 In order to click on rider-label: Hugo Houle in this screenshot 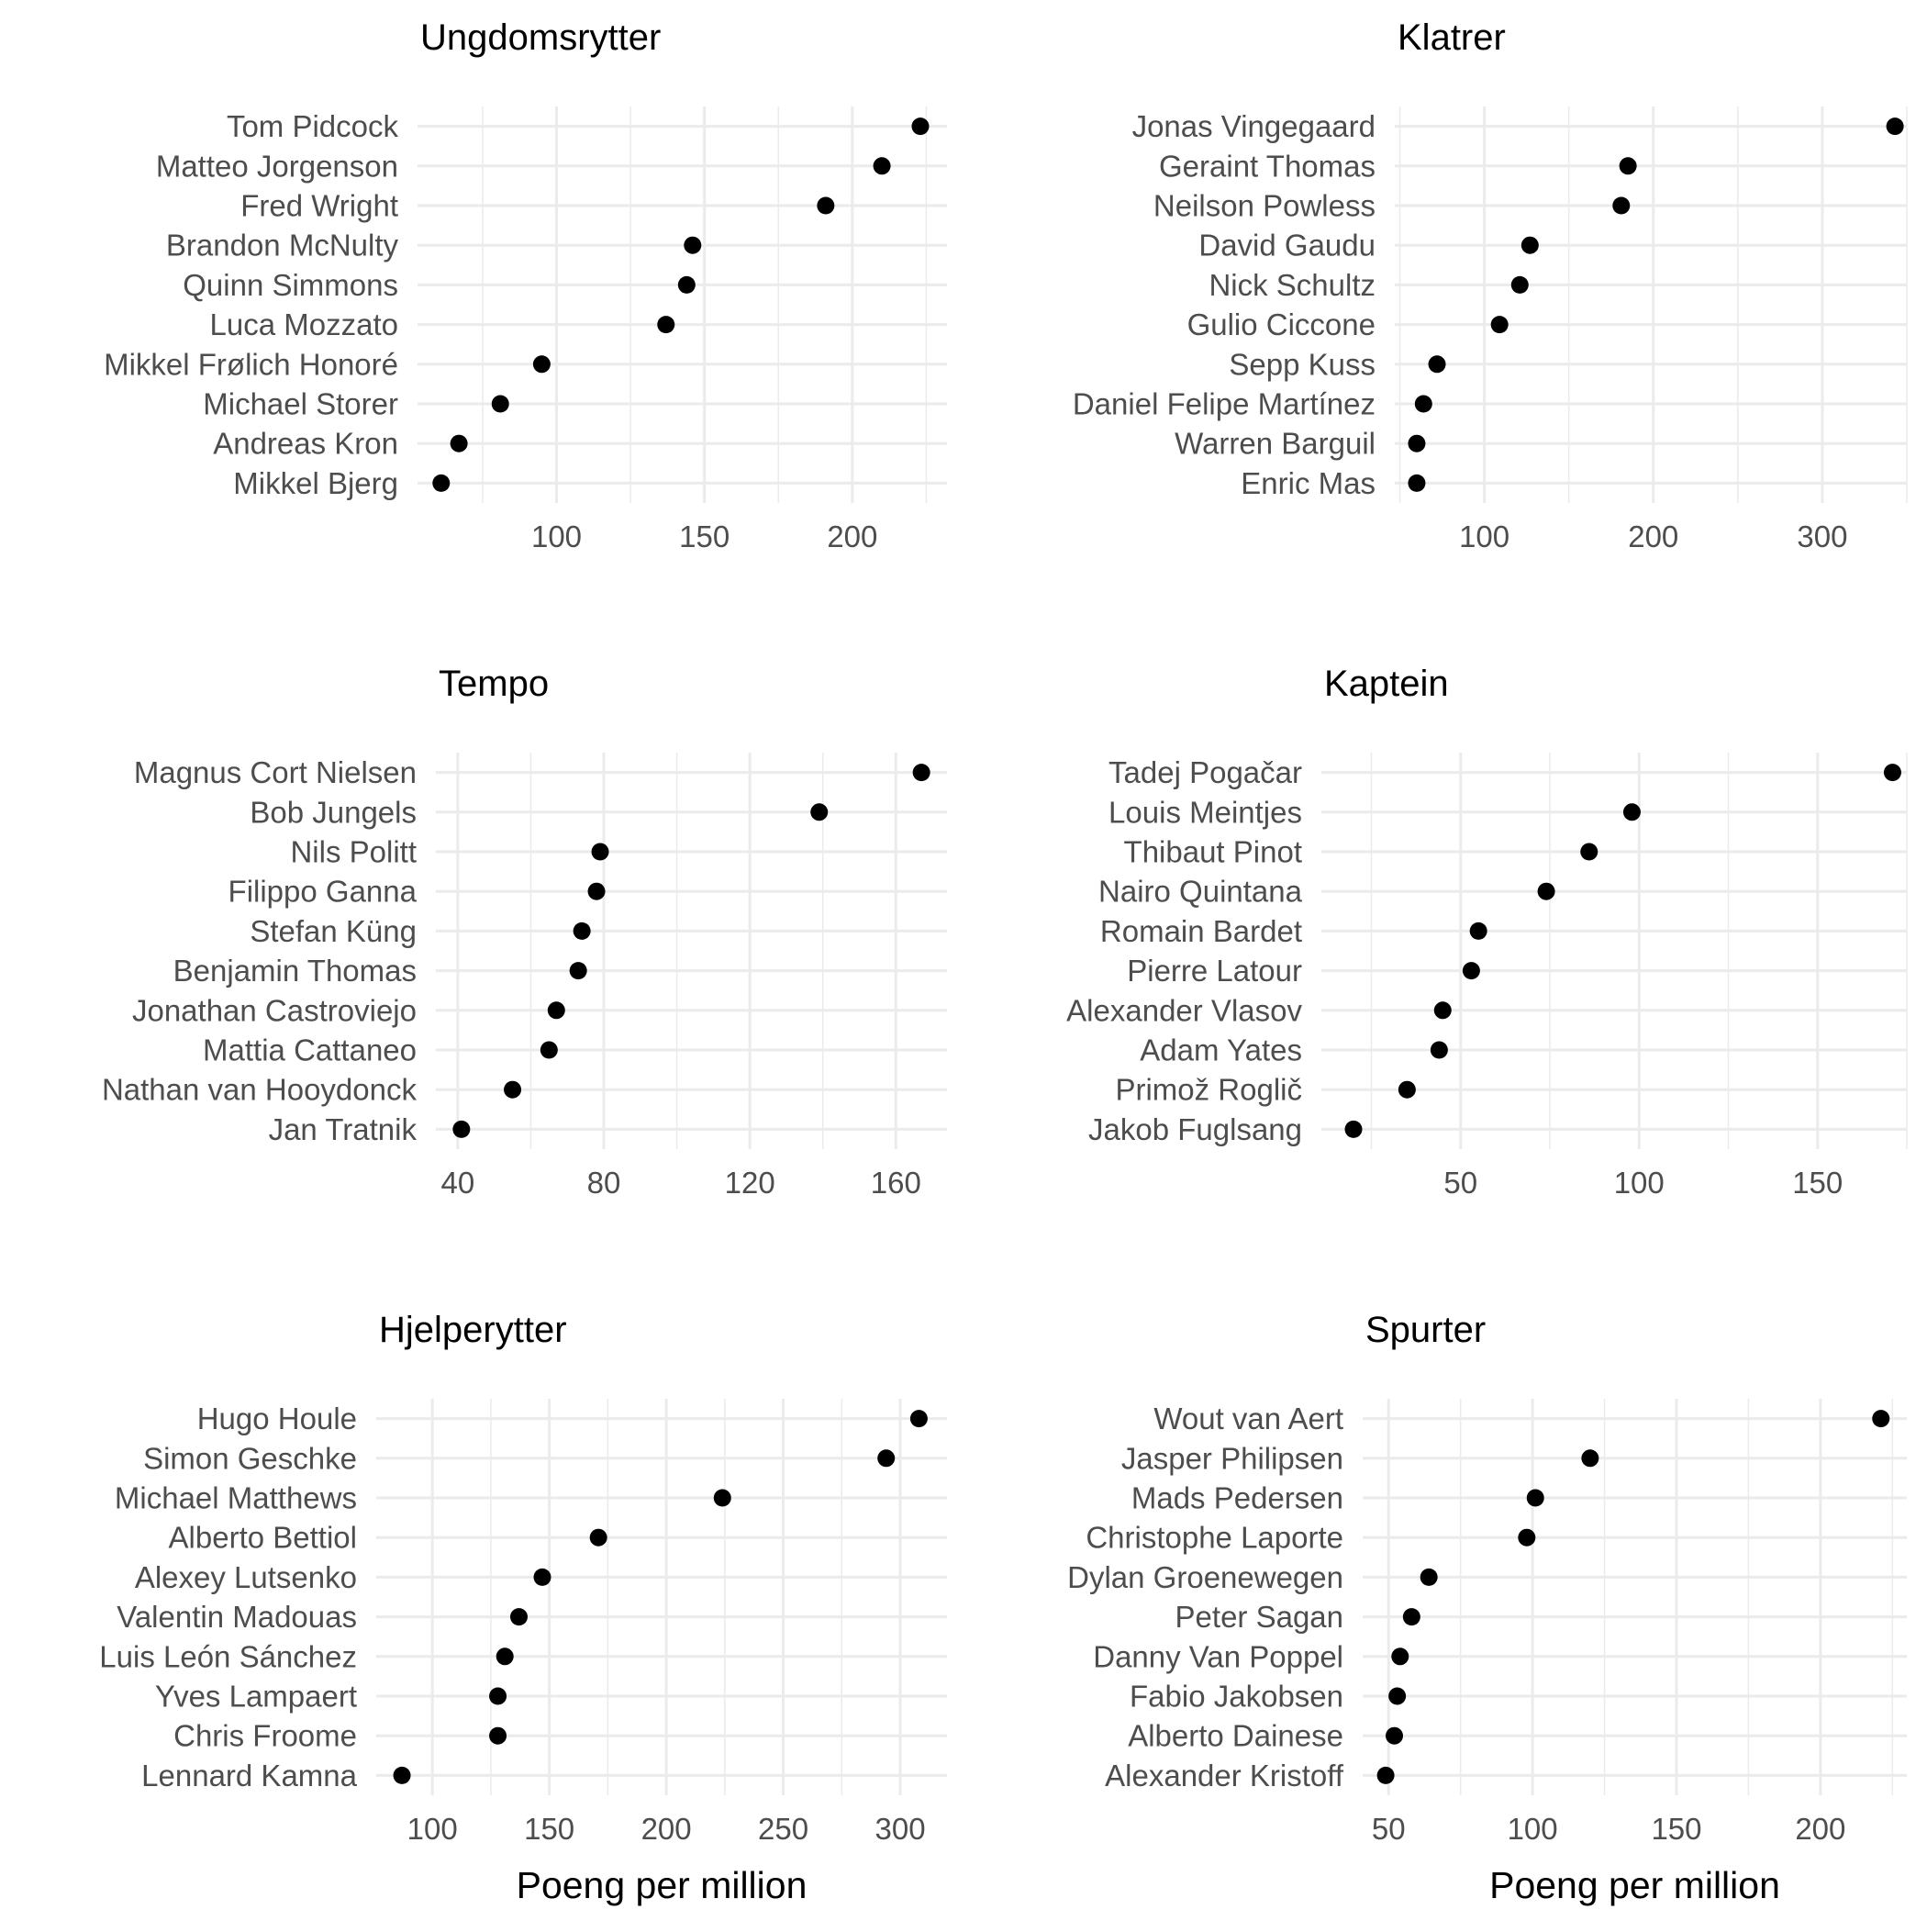, I will do `click(277, 1418)`.